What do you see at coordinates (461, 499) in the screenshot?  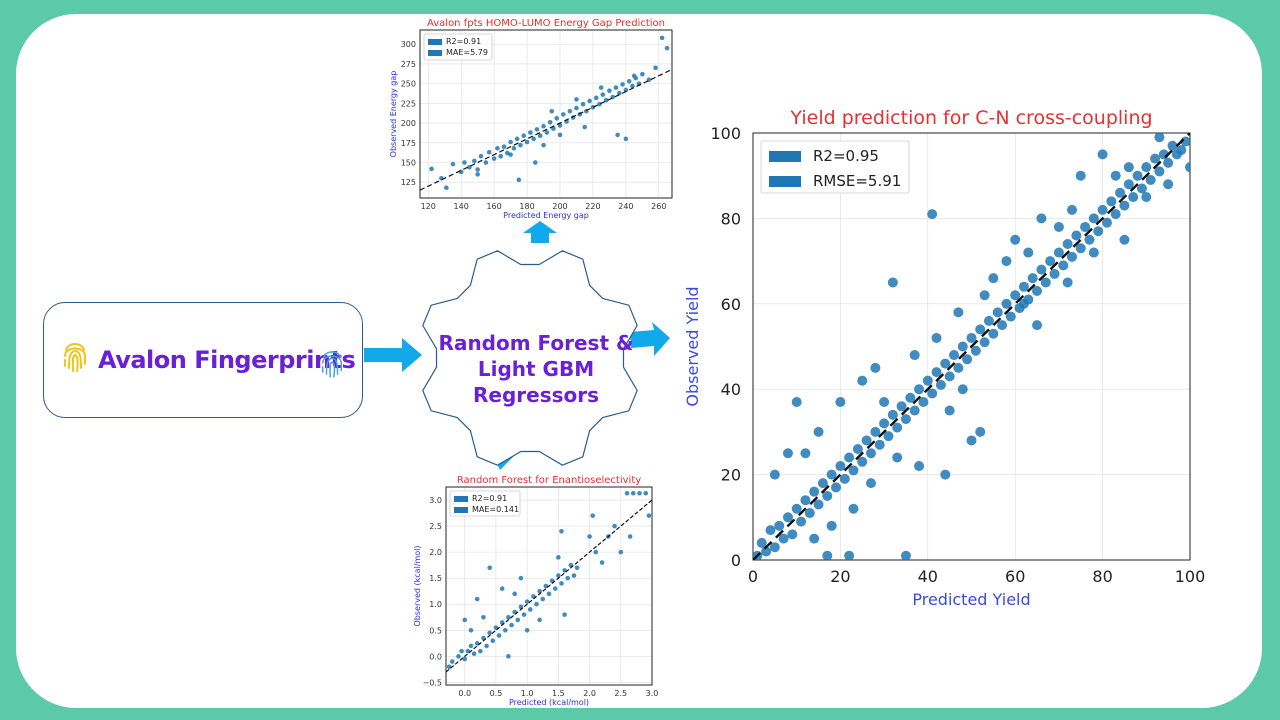 I see `chart2-legend-swatch` at bounding box center [461, 499].